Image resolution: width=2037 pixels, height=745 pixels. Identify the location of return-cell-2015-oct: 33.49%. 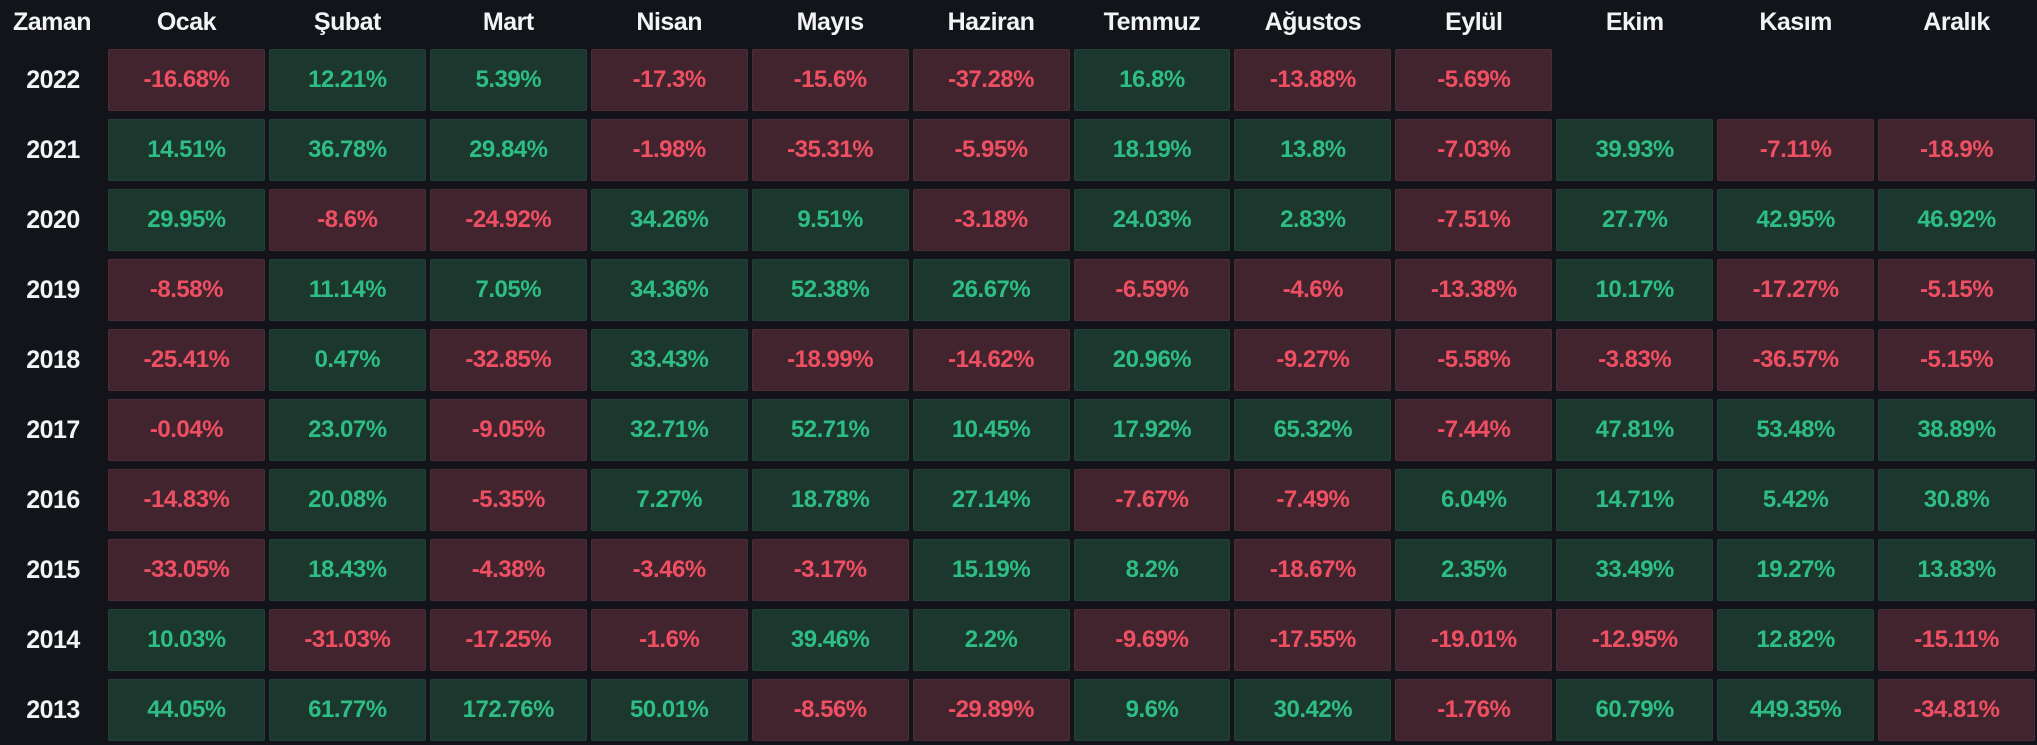
(1635, 570).